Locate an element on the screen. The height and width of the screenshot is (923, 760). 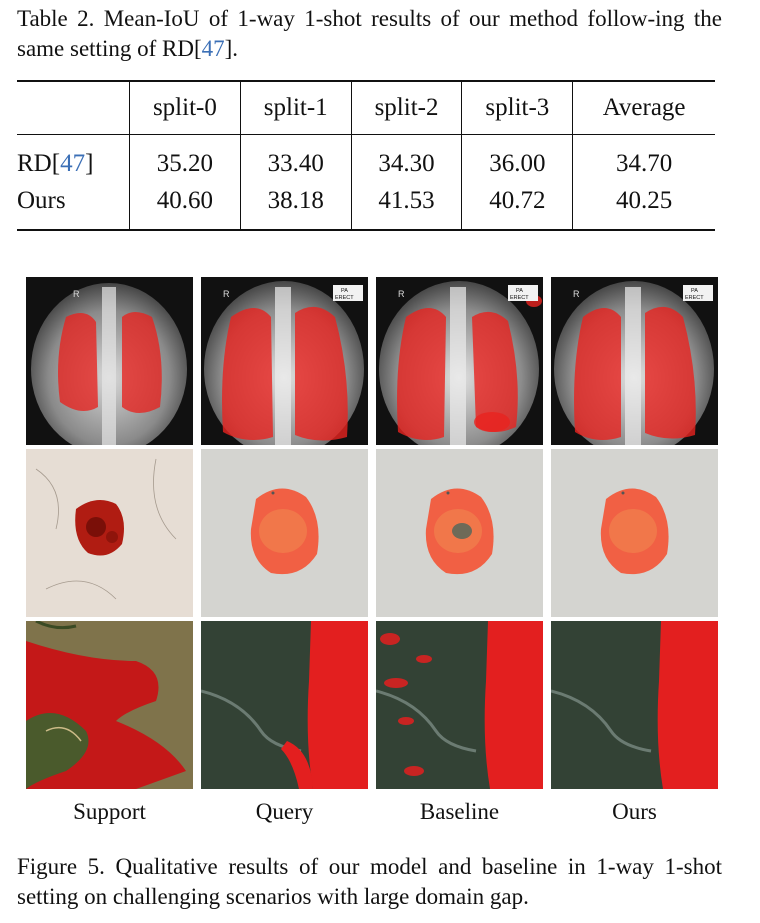
row-label-rd-text: RD[ is located at coordinates (39, 163).